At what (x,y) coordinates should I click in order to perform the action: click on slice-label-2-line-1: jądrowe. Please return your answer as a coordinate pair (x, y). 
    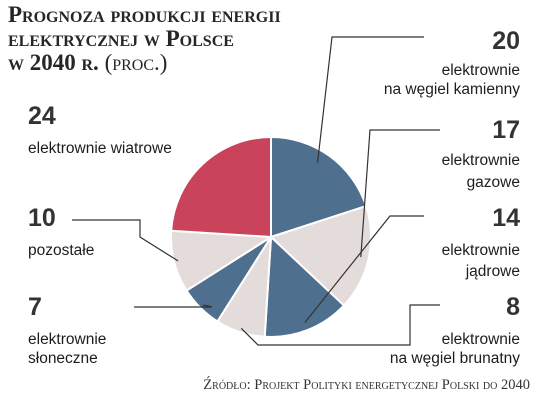
    Looking at the image, I should click on (492, 271).